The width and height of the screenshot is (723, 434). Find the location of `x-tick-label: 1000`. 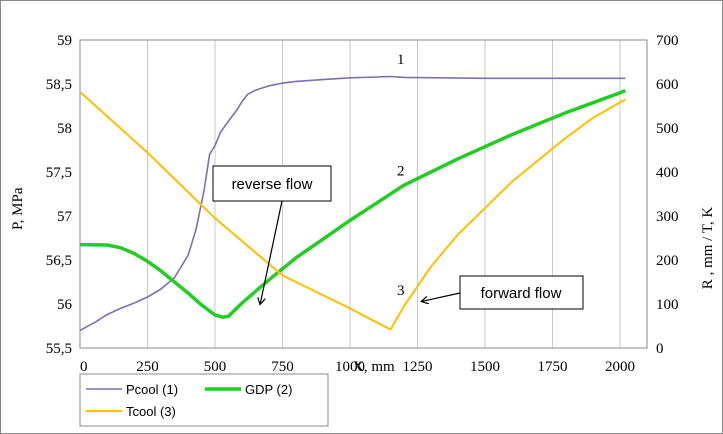

x-tick-label: 1000 is located at coordinates (350, 367).